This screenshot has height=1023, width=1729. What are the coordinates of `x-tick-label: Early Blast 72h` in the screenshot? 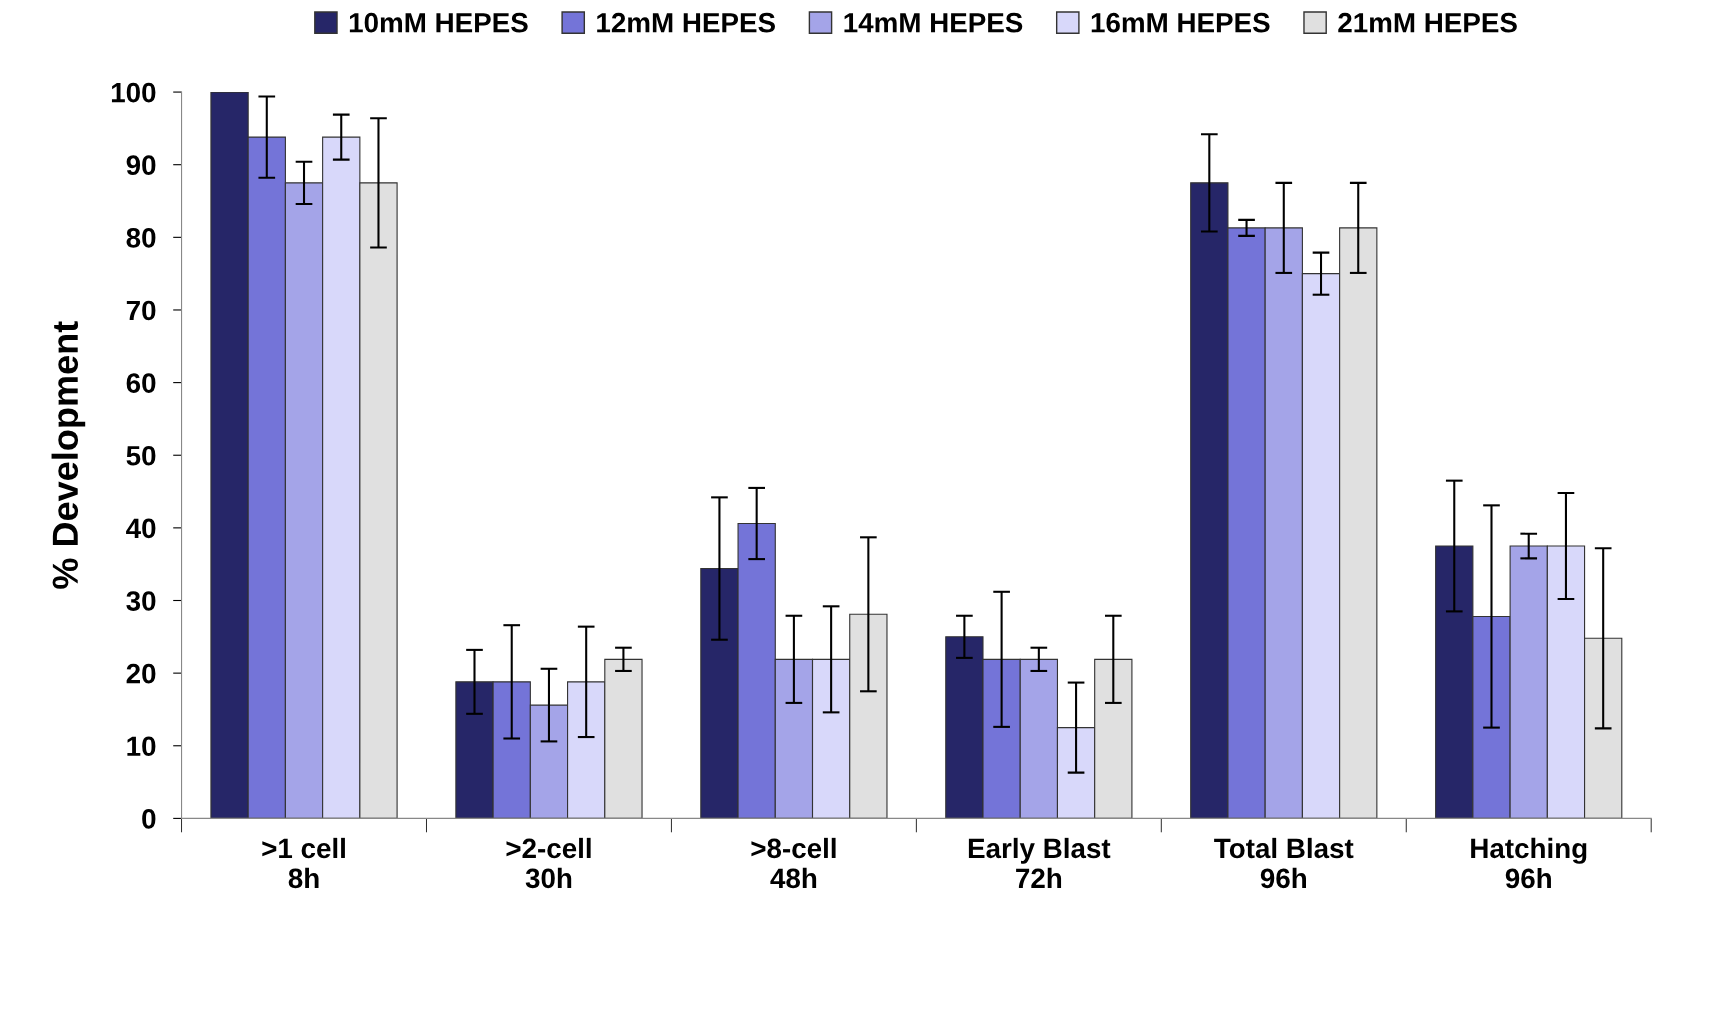 It's located at (1039, 862).